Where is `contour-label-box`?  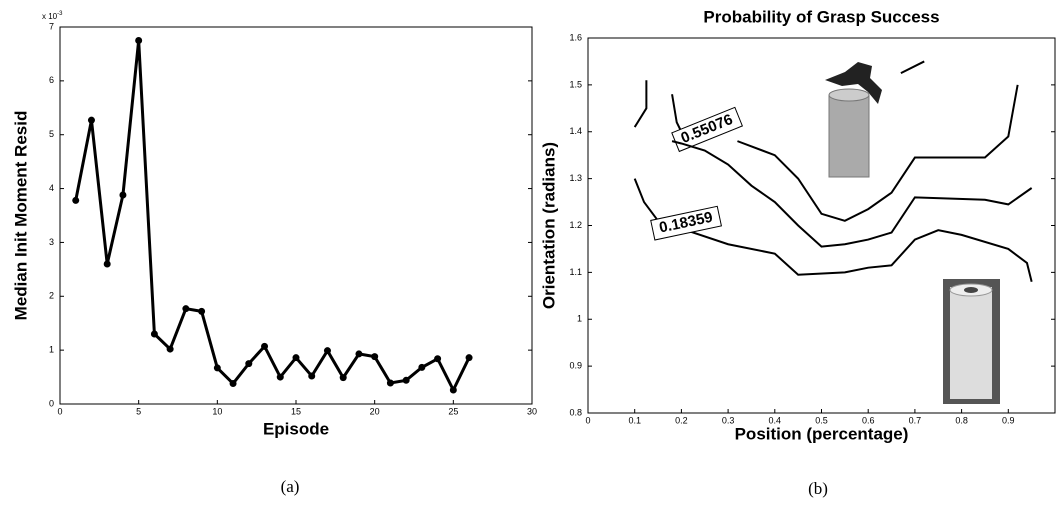
contour-label-box is located at coordinates (686, 223).